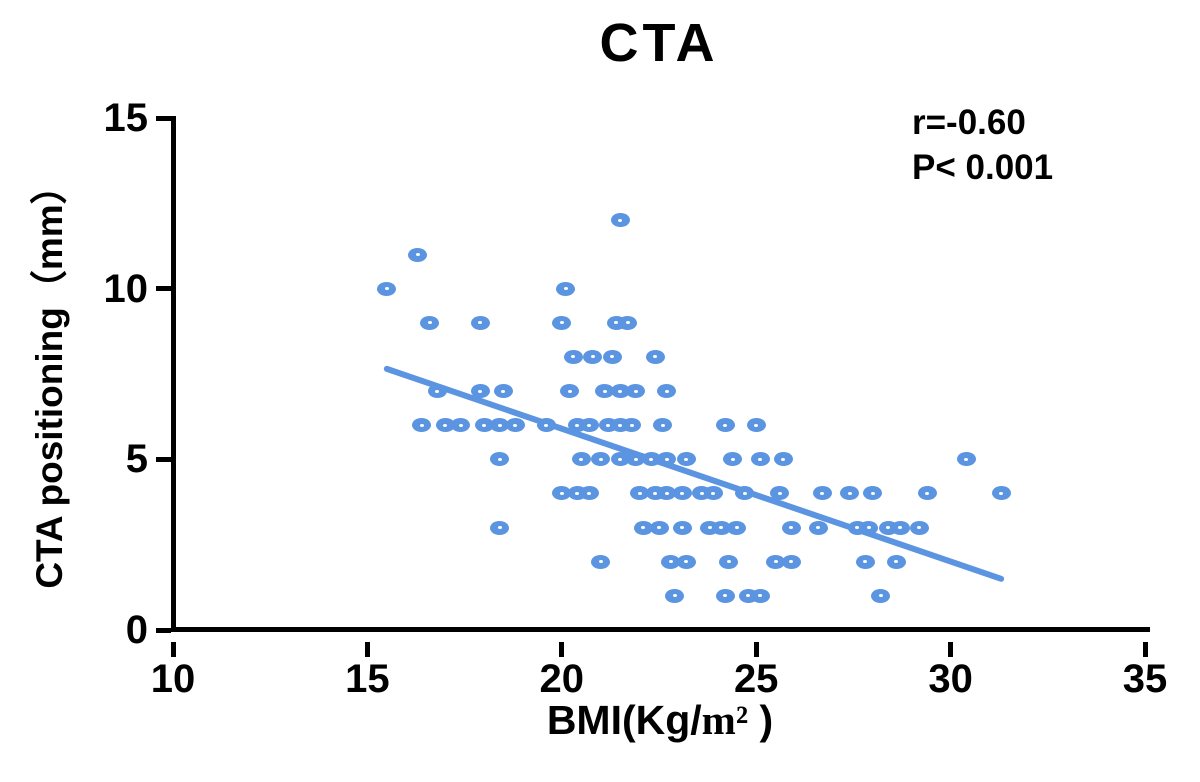 This screenshot has height=782, width=1200. I want to click on x-axis-label-suffix: ), so click(761, 720).